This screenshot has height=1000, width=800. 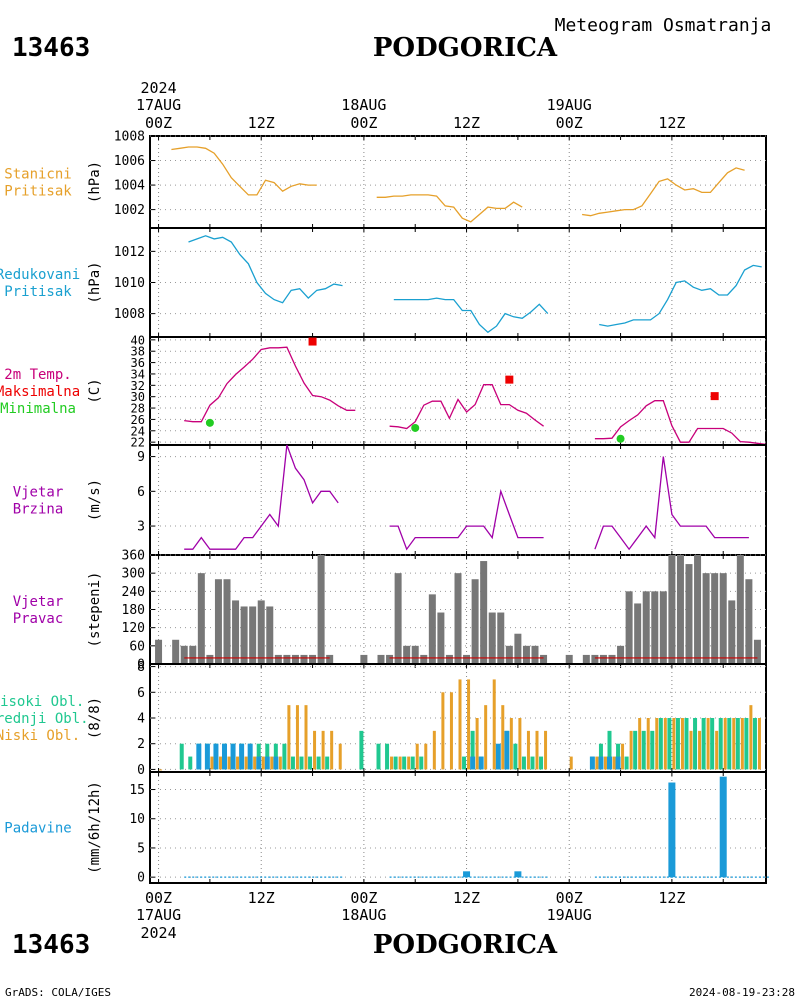 I want to click on y-tick-label: 1006, so click(x=129, y=161).